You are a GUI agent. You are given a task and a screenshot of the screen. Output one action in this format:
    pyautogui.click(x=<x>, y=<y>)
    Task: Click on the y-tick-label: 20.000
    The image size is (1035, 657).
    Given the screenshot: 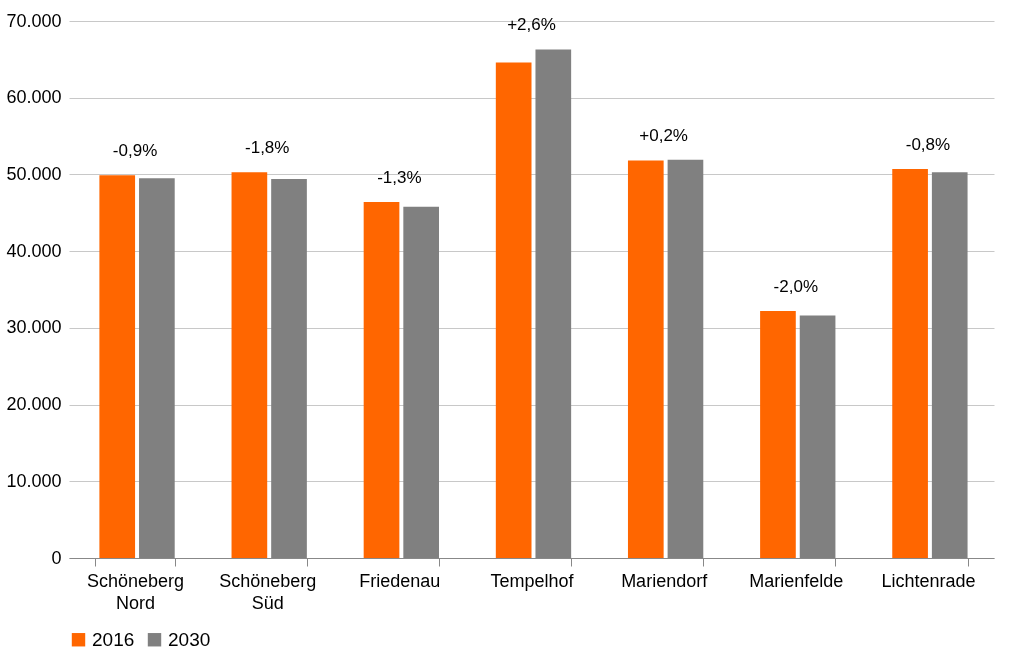 What is the action you would take?
    pyautogui.click(x=34, y=404)
    